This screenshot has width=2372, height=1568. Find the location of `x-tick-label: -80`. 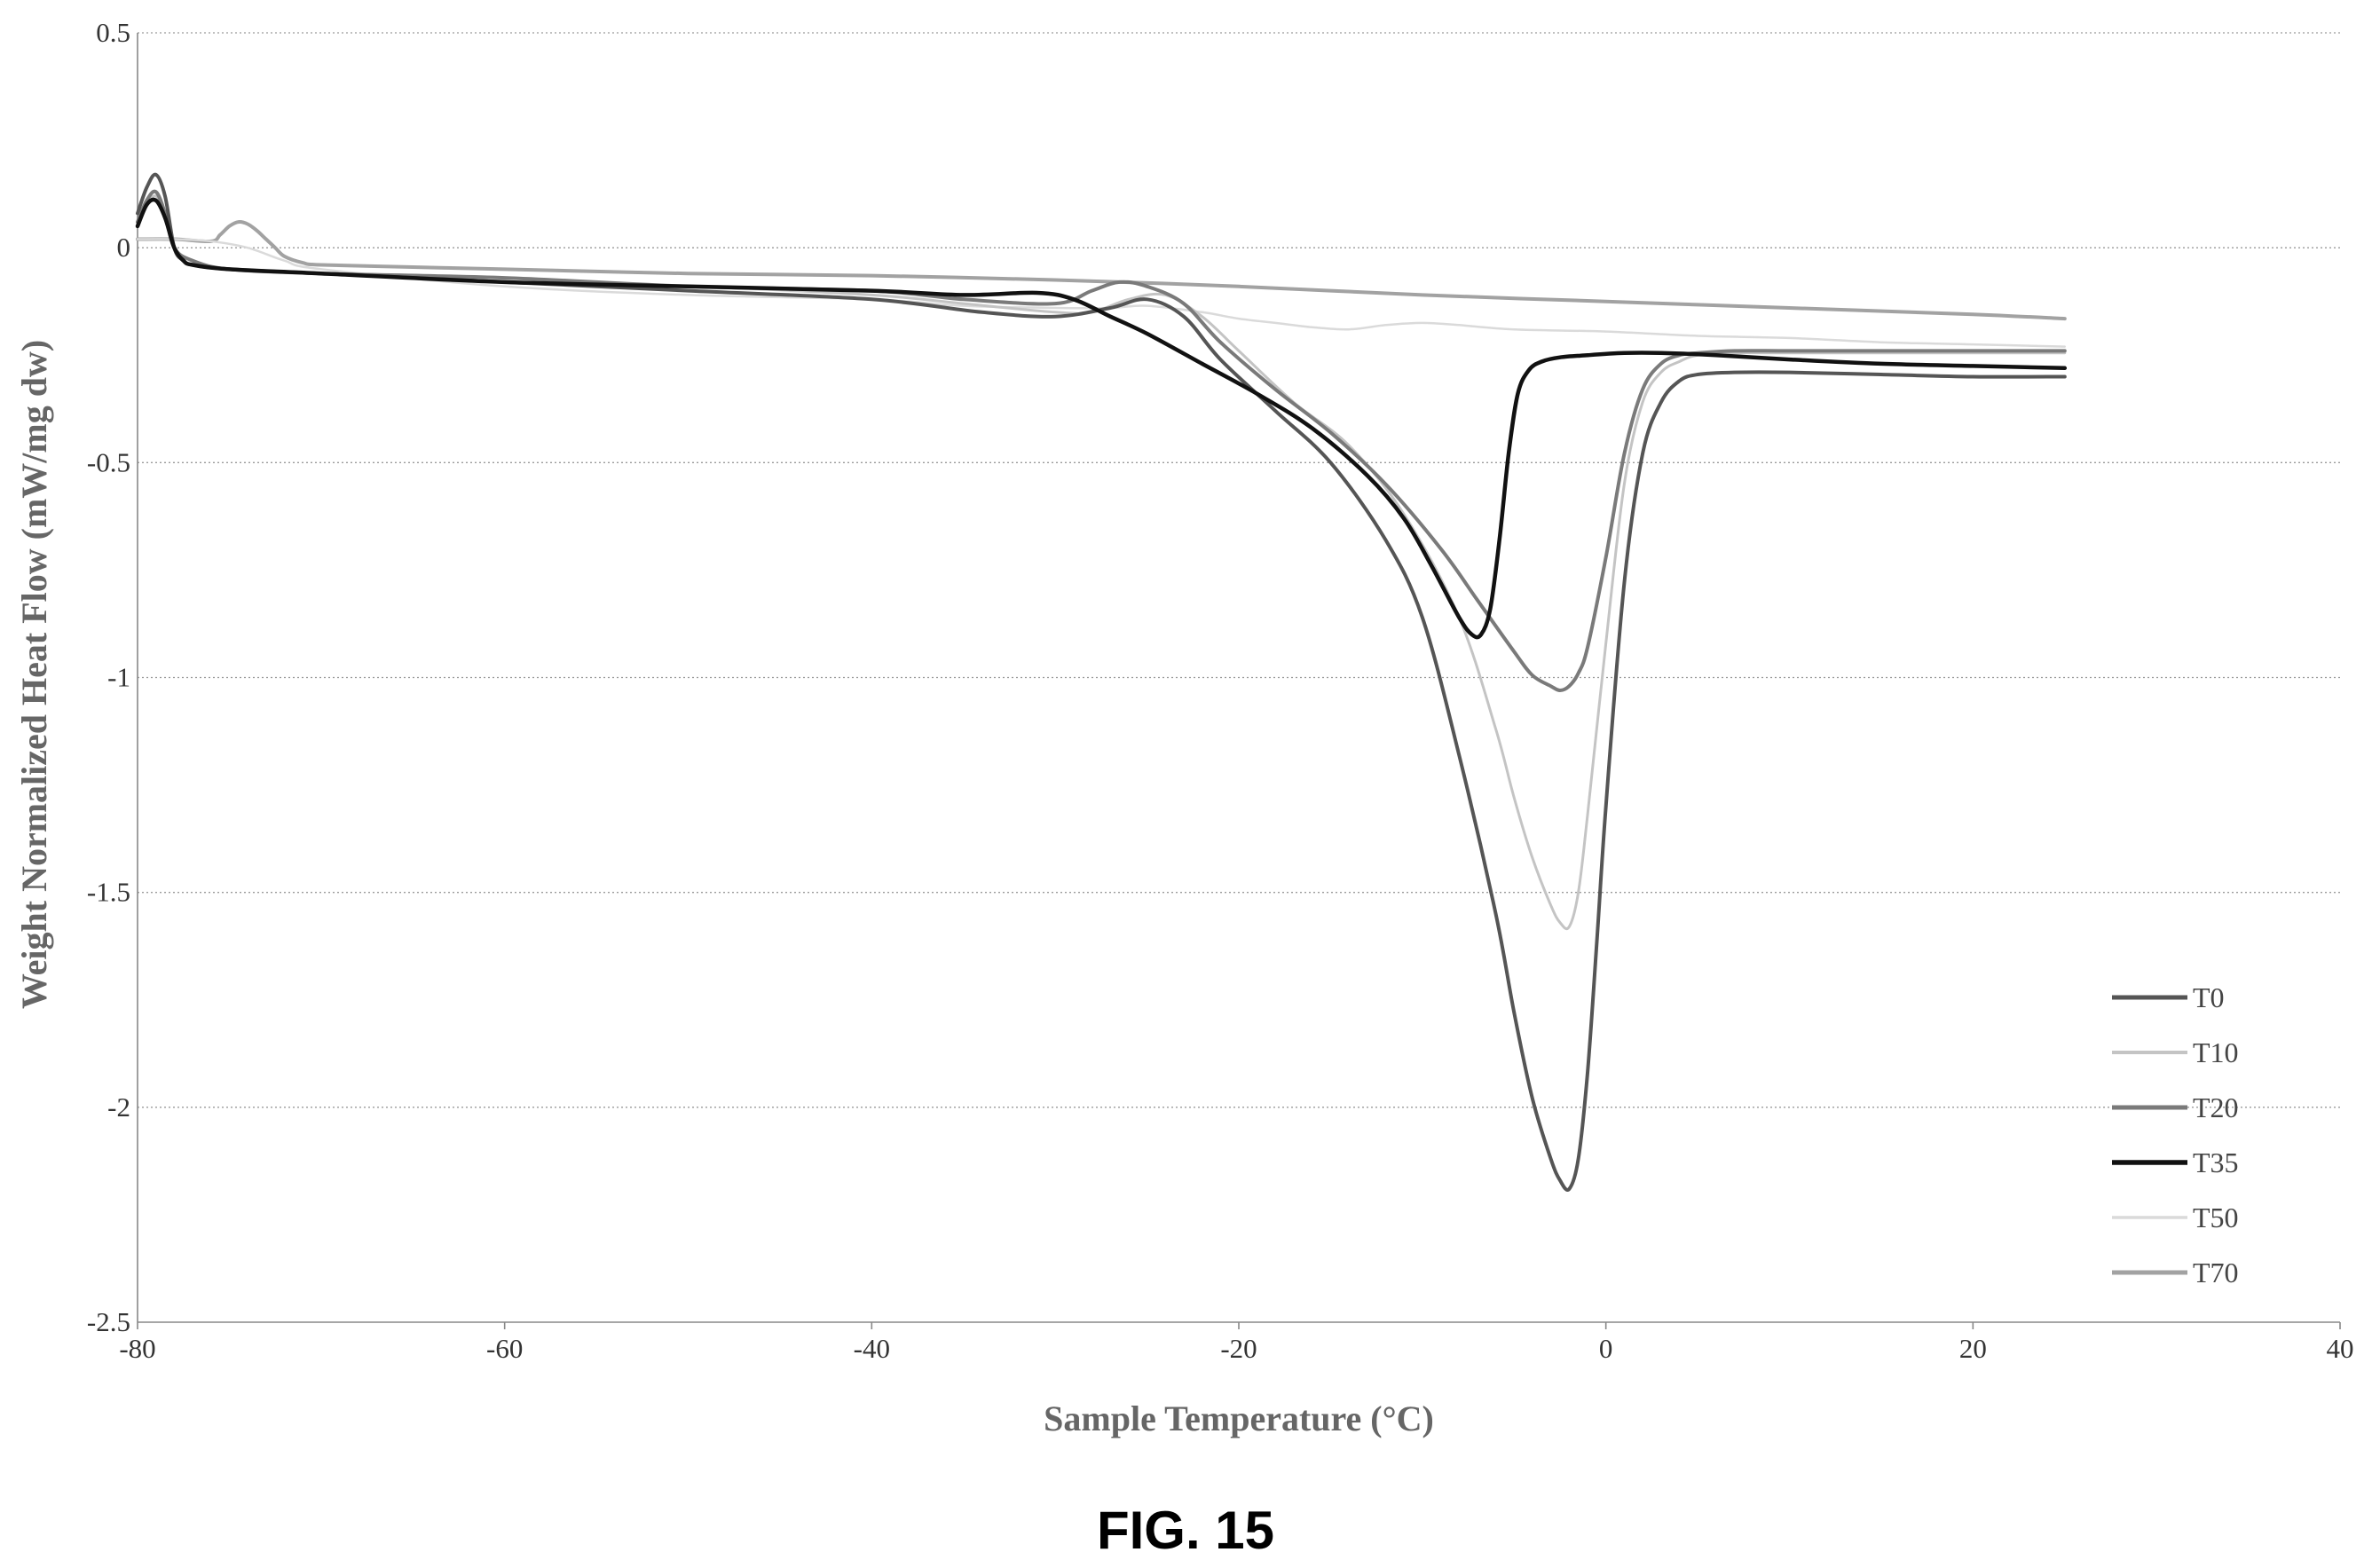

x-tick-label: -80 is located at coordinates (137, 1348).